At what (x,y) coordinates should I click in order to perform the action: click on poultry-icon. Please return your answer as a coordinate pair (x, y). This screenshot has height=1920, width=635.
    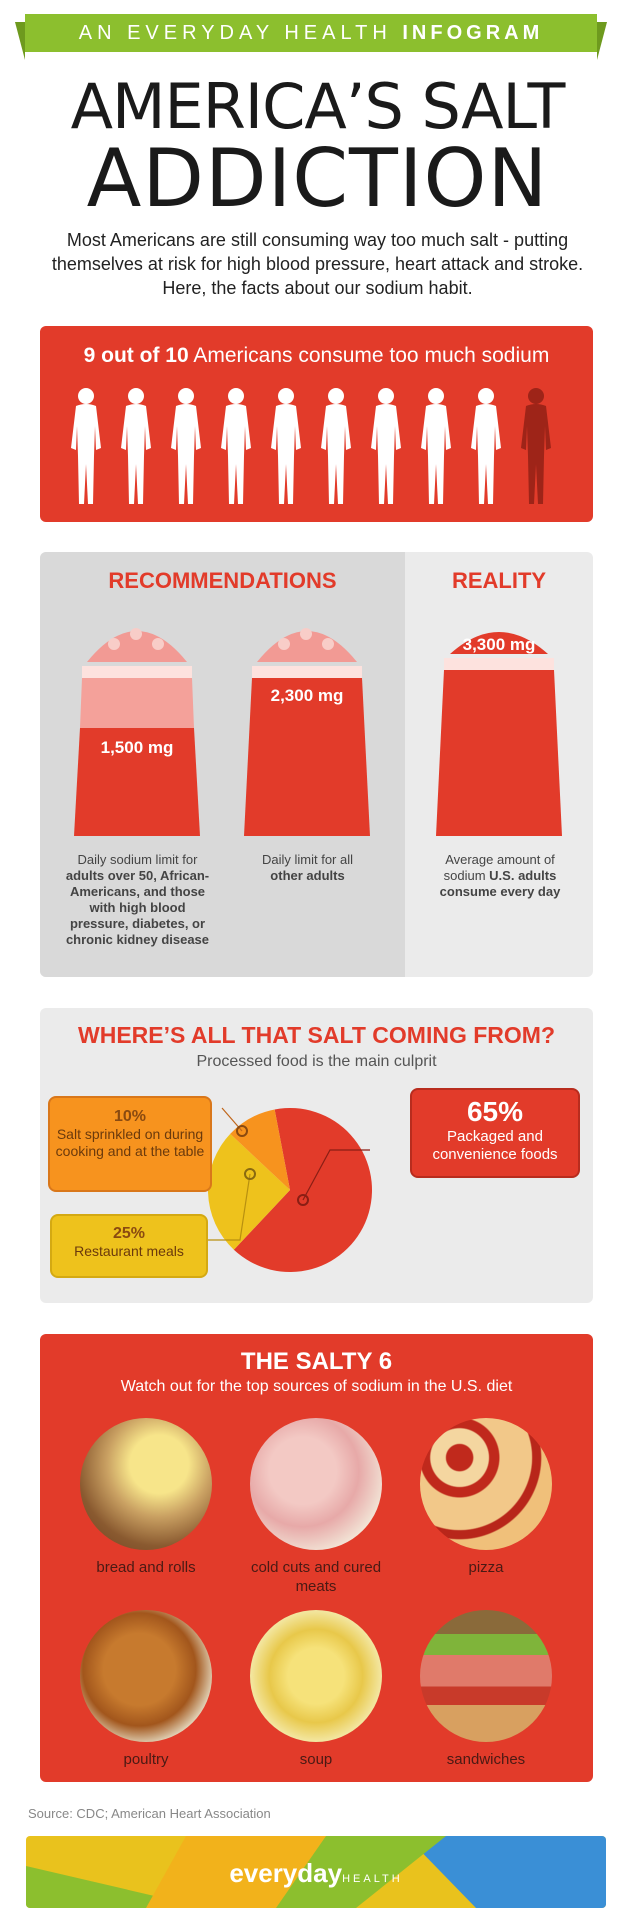
    Looking at the image, I should click on (146, 1676).